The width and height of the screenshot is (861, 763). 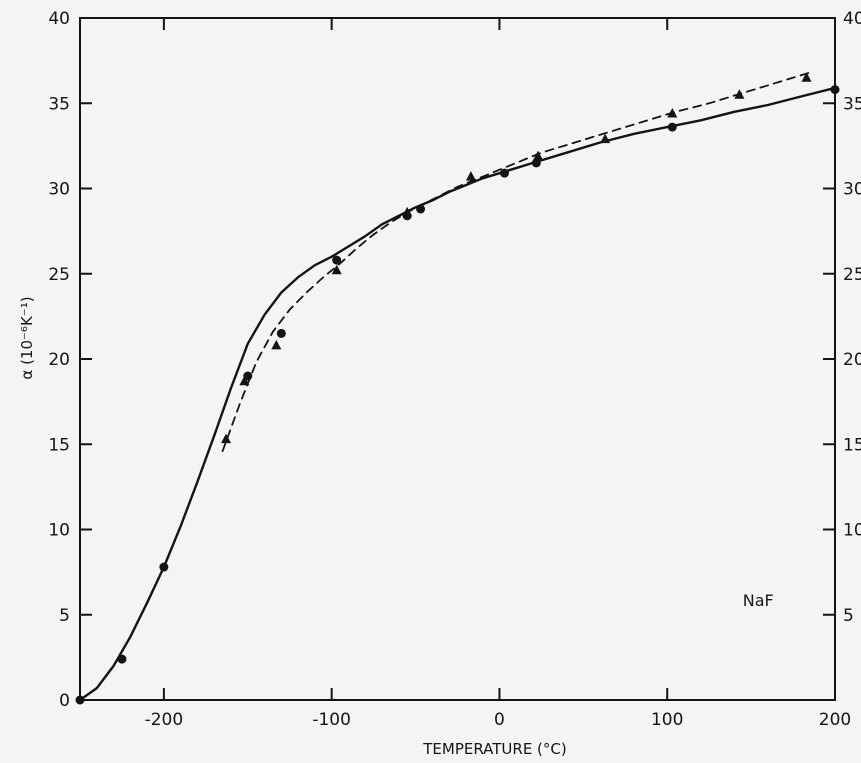 I want to click on y-tick-label-left: 15, so click(x=59, y=445).